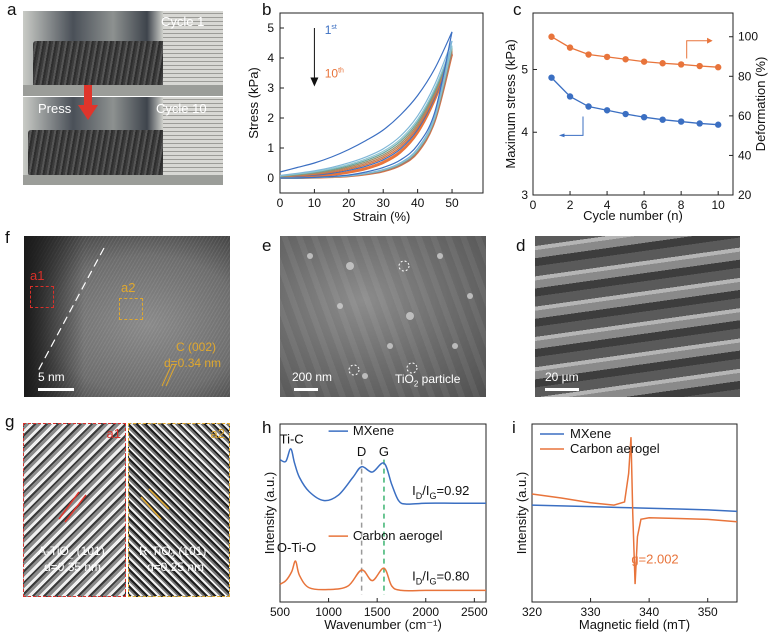 The width and height of the screenshot is (778, 632). I want to click on y-right-tick-label: 60, so click(745, 116).